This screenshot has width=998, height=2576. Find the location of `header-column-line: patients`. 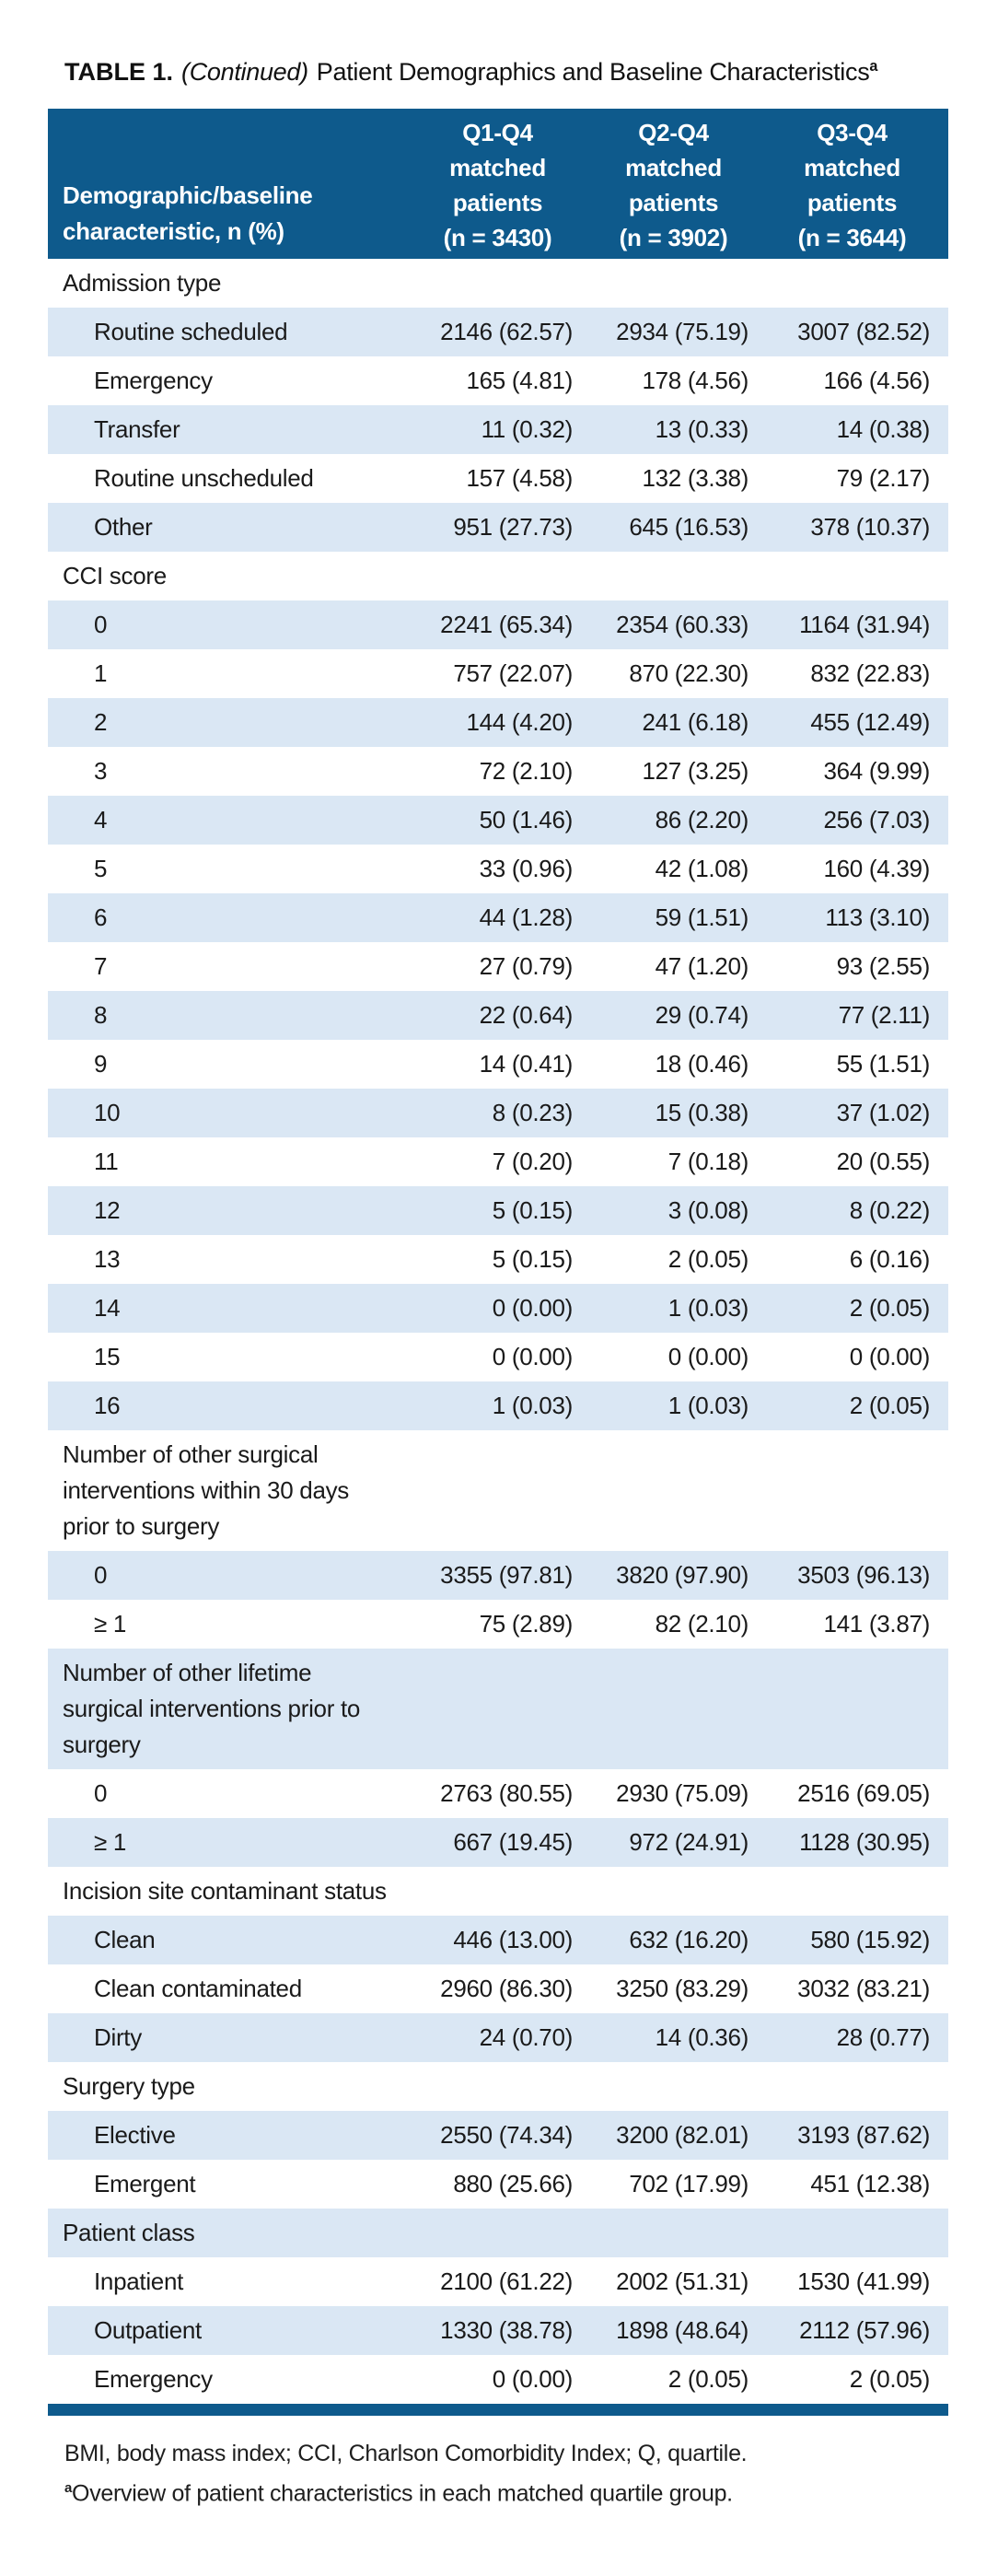

header-column-line: patients is located at coordinates (497, 202).